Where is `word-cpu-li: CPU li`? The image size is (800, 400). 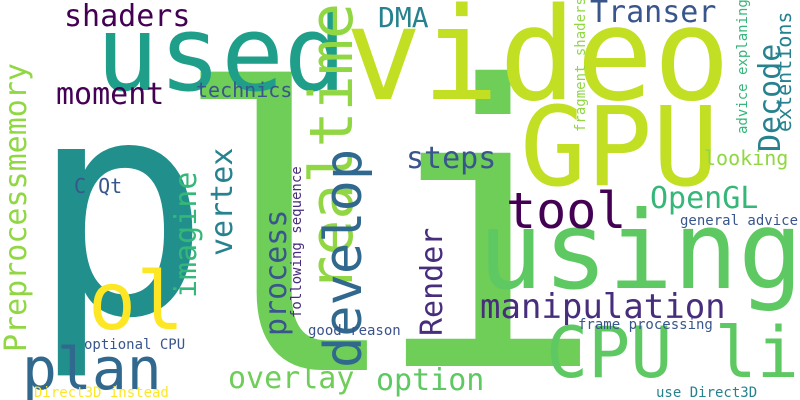 word-cpu-li: CPU li is located at coordinates (672, 353).